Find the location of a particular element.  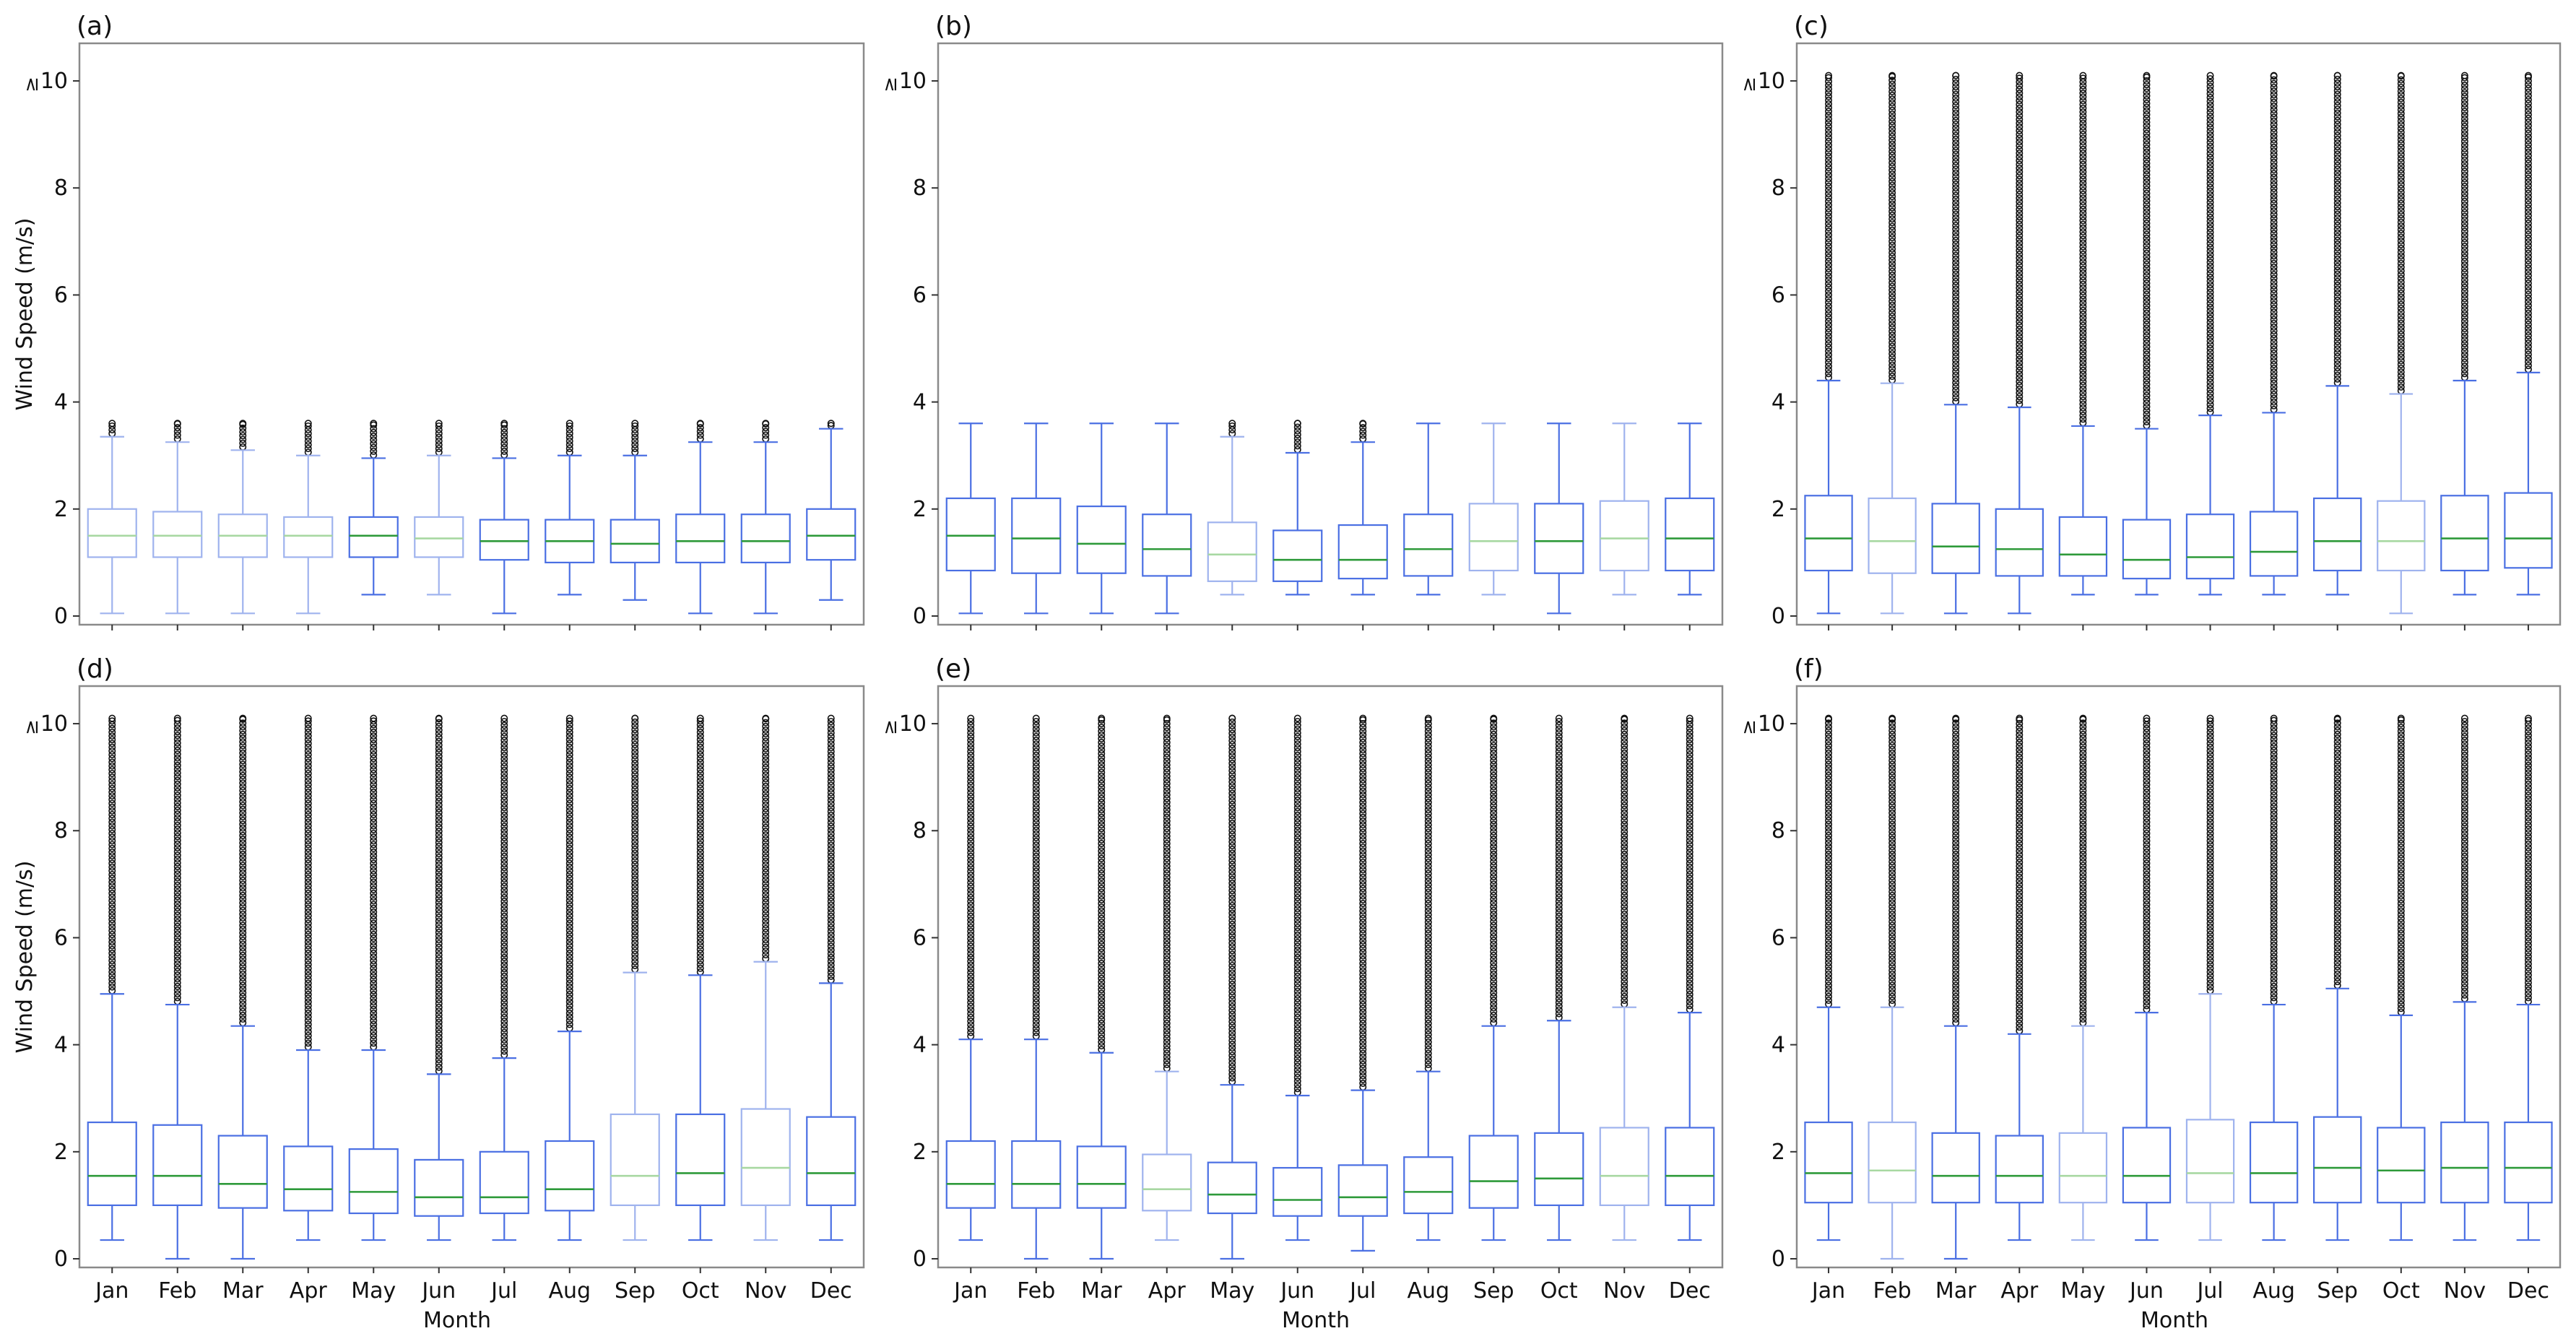

box-feb is located at coordinates (1892, 343).